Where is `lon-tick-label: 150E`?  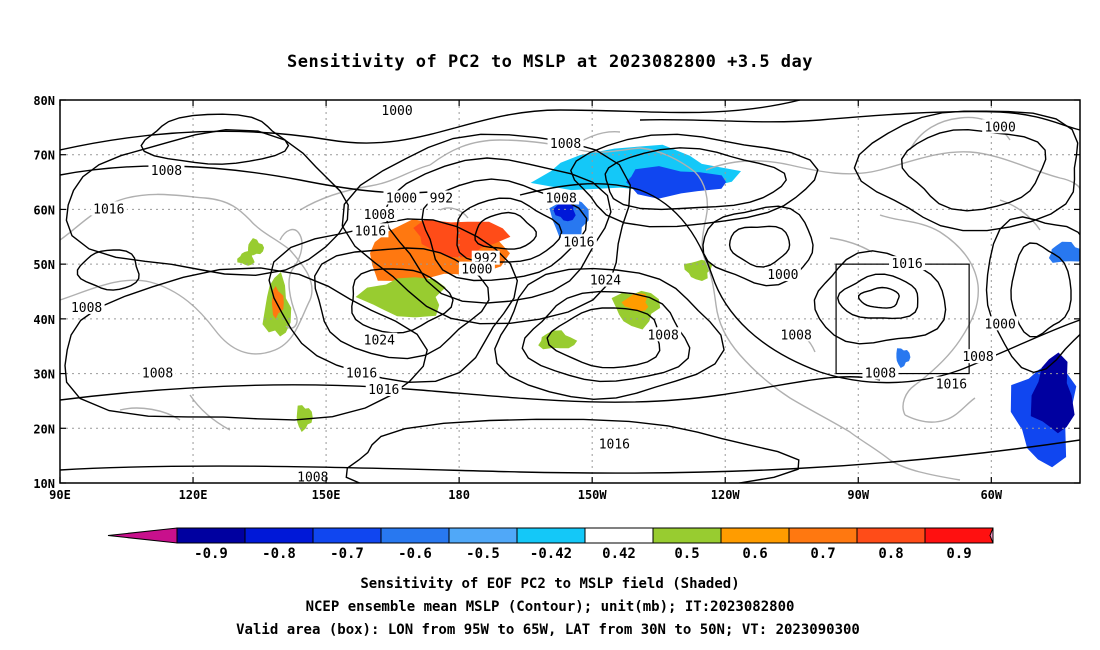 lon-tick-label: 150E is located at coordinates (326, 495).